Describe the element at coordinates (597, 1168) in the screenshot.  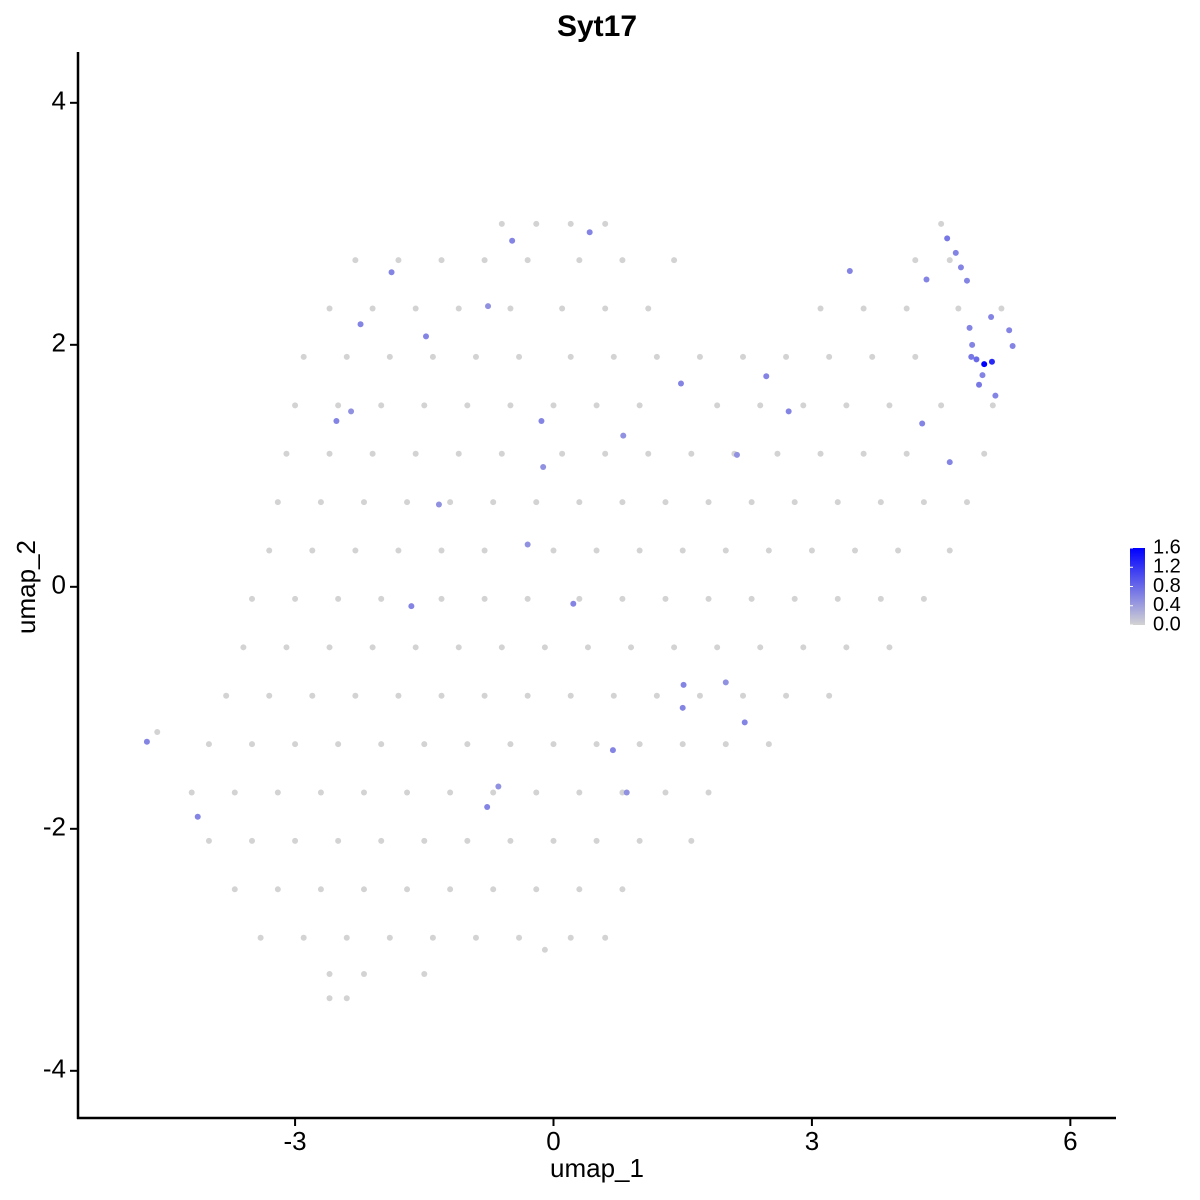
I see `x-axis-label: umap_1` at that location.